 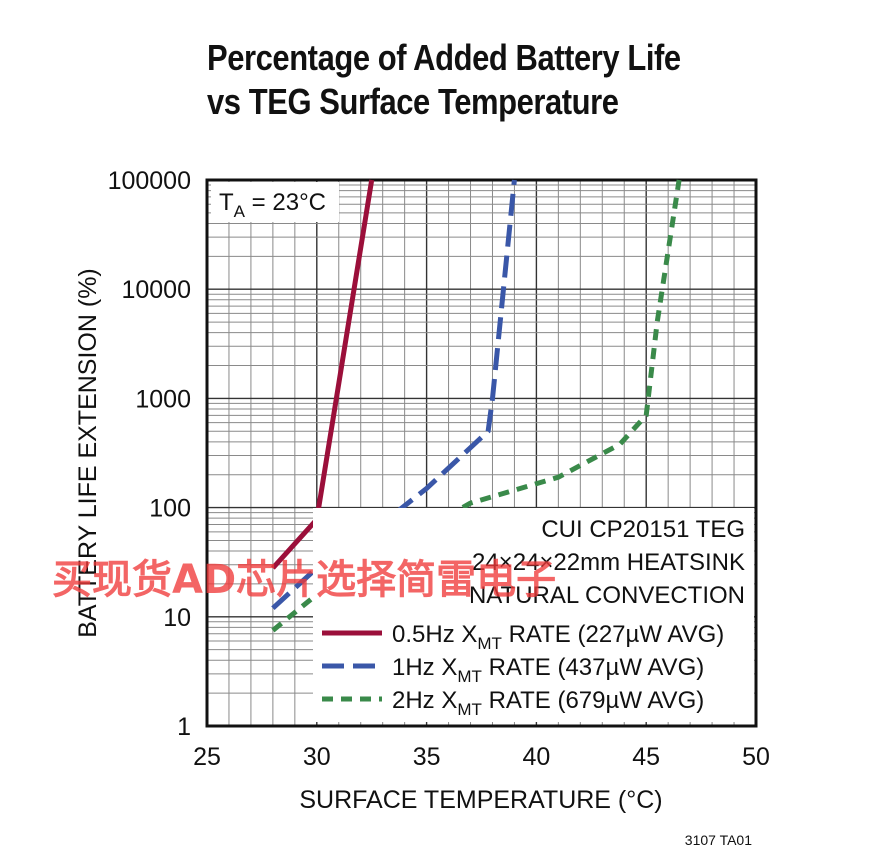 I want to click on y-tick-label: 10, so click(x=177, y=618).